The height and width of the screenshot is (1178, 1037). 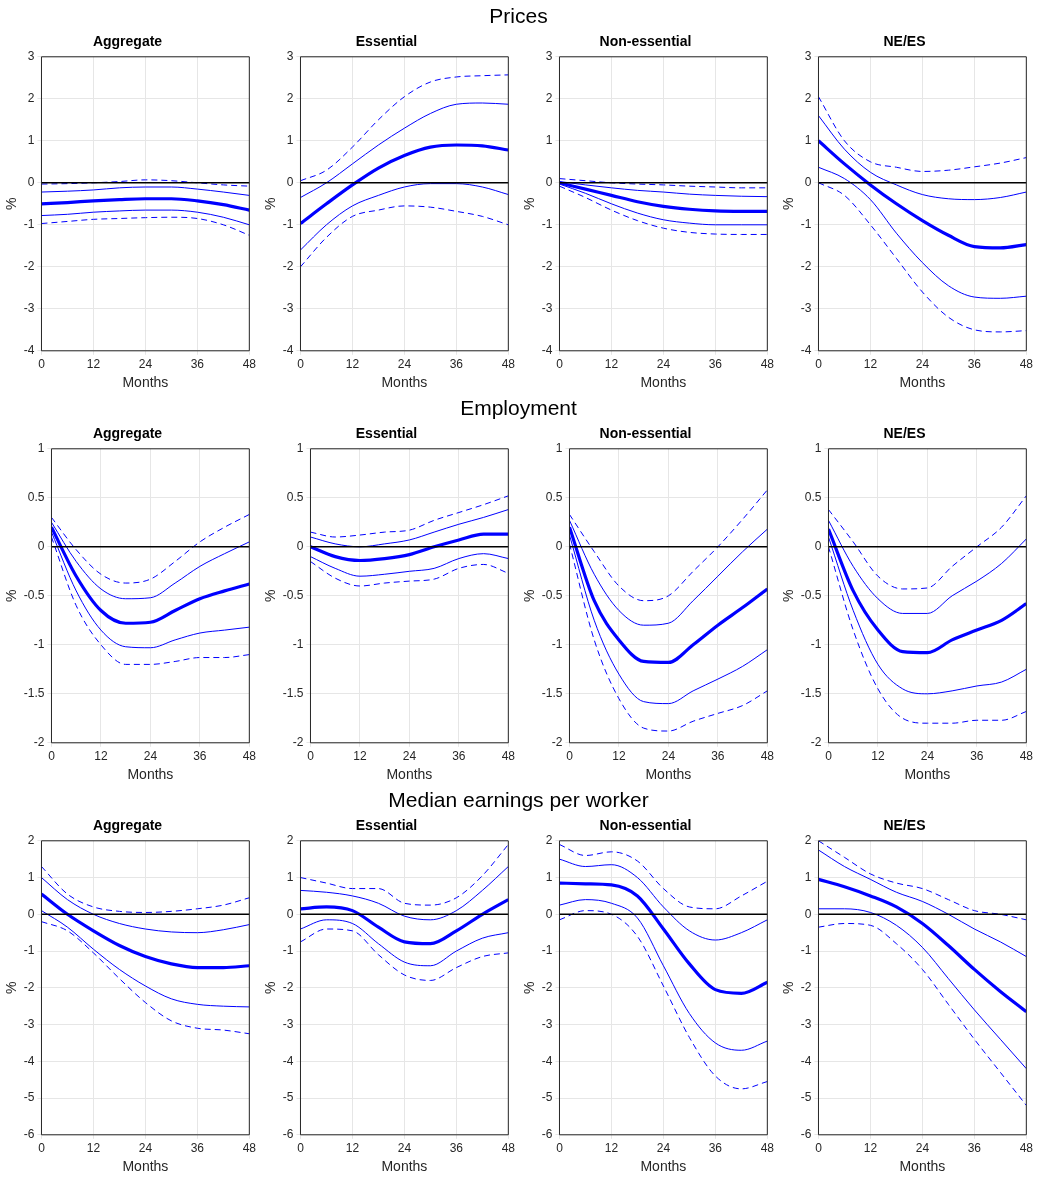 What do you see at coordinates (518, 800) in the screenshot?
I see `text: Median earnings per worker` at bounding box center [518, 800].